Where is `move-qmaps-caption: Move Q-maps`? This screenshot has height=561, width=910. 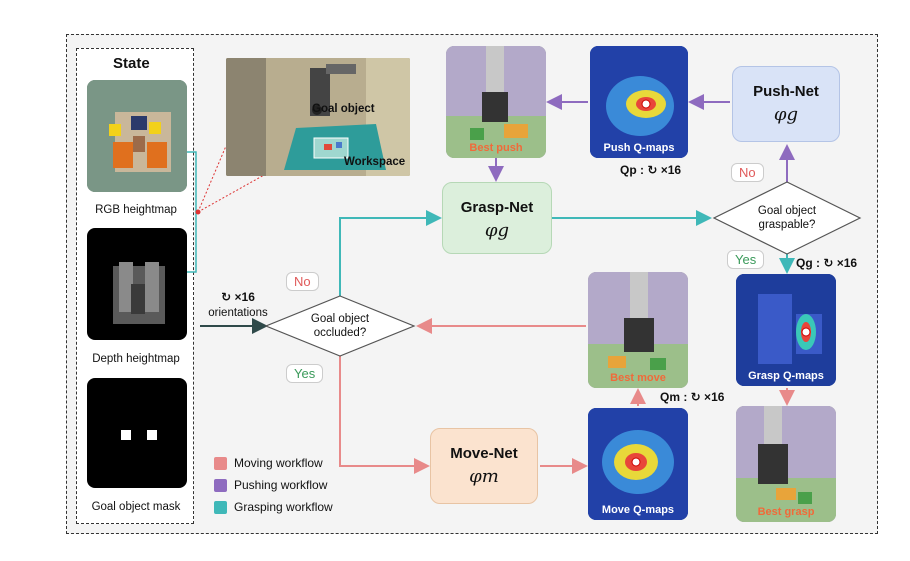 move-qmaps-caption: Move Q-maps is located at coordinates (638, 510).